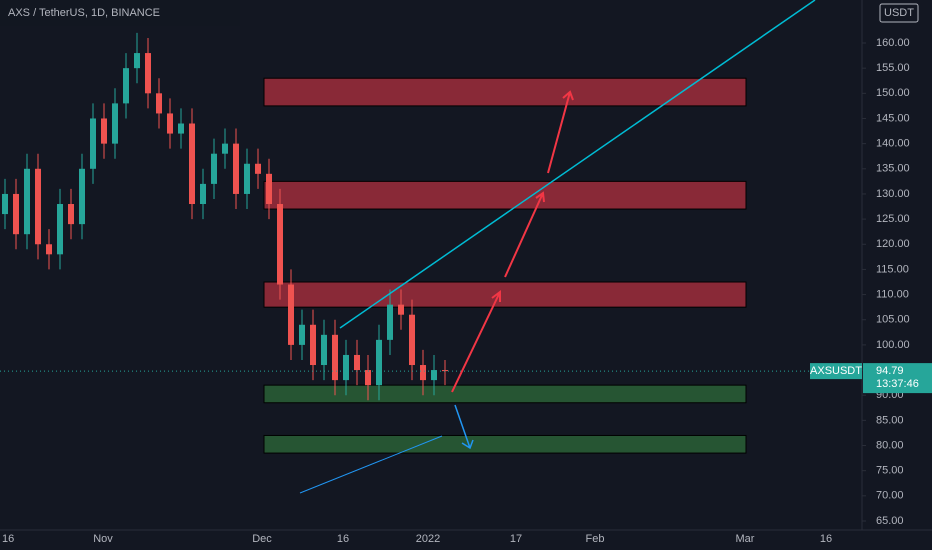  Describe the element at coordinates (893, 43) in the screenshot. I see `y-tick-label: 160.00` at that location.